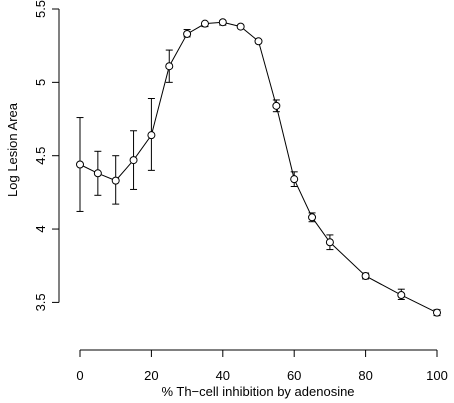 The image size is (454, 403). What do you see at coordinates (262, 366) in the screenshot?
I see `x-axis: 0 20 40 60 80 100` at bounding box center [262, 366].